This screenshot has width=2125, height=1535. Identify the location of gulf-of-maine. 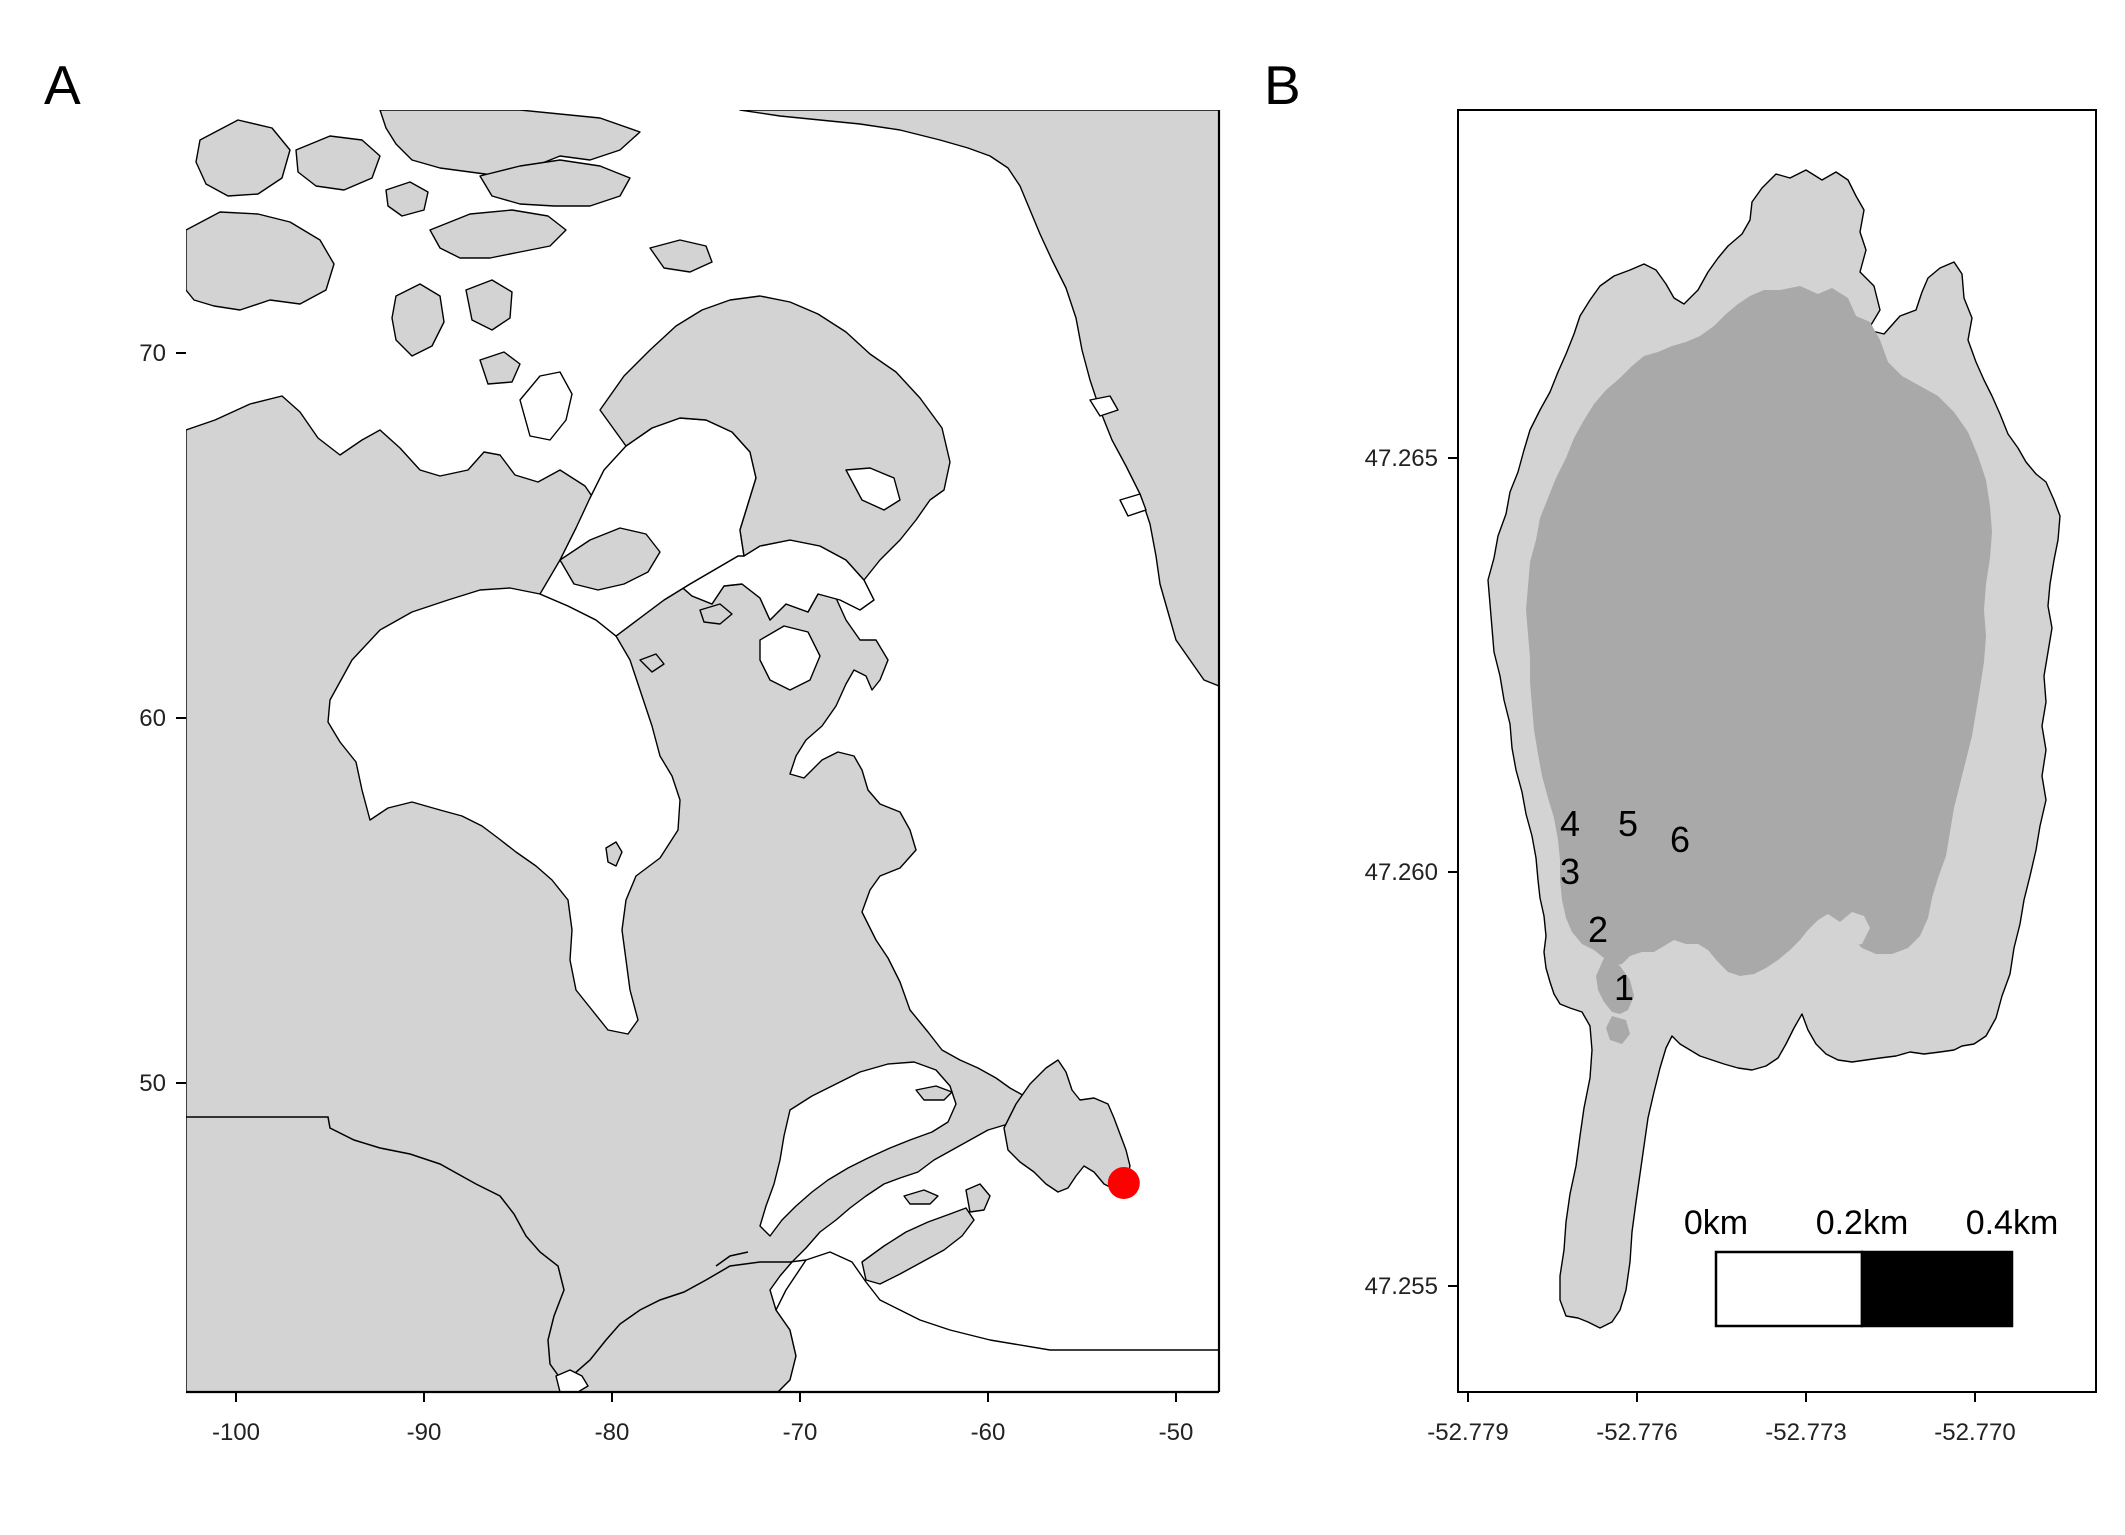
(997, 1321).